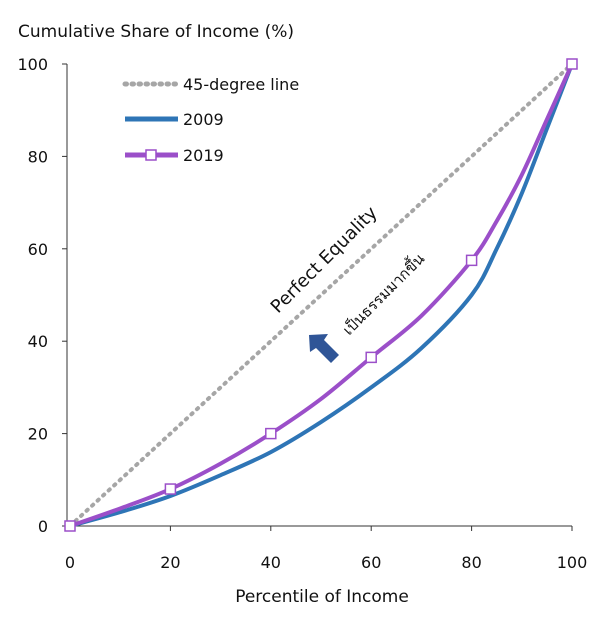 Image resolution: width=602 pixels, height=628 pixels. What do you see at coordinates (32, 64) in the screenshot?
I see `y-tick-label: 100` at bounding box center [32, 64].